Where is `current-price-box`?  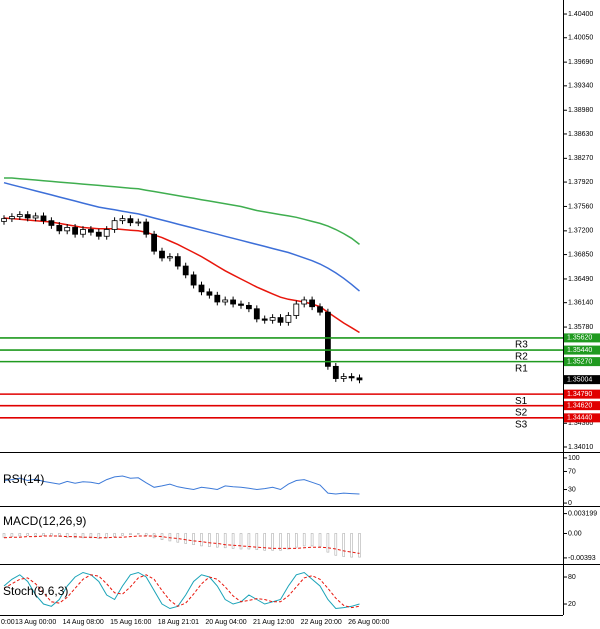 current-price-box is located at coordinates (582, 380).